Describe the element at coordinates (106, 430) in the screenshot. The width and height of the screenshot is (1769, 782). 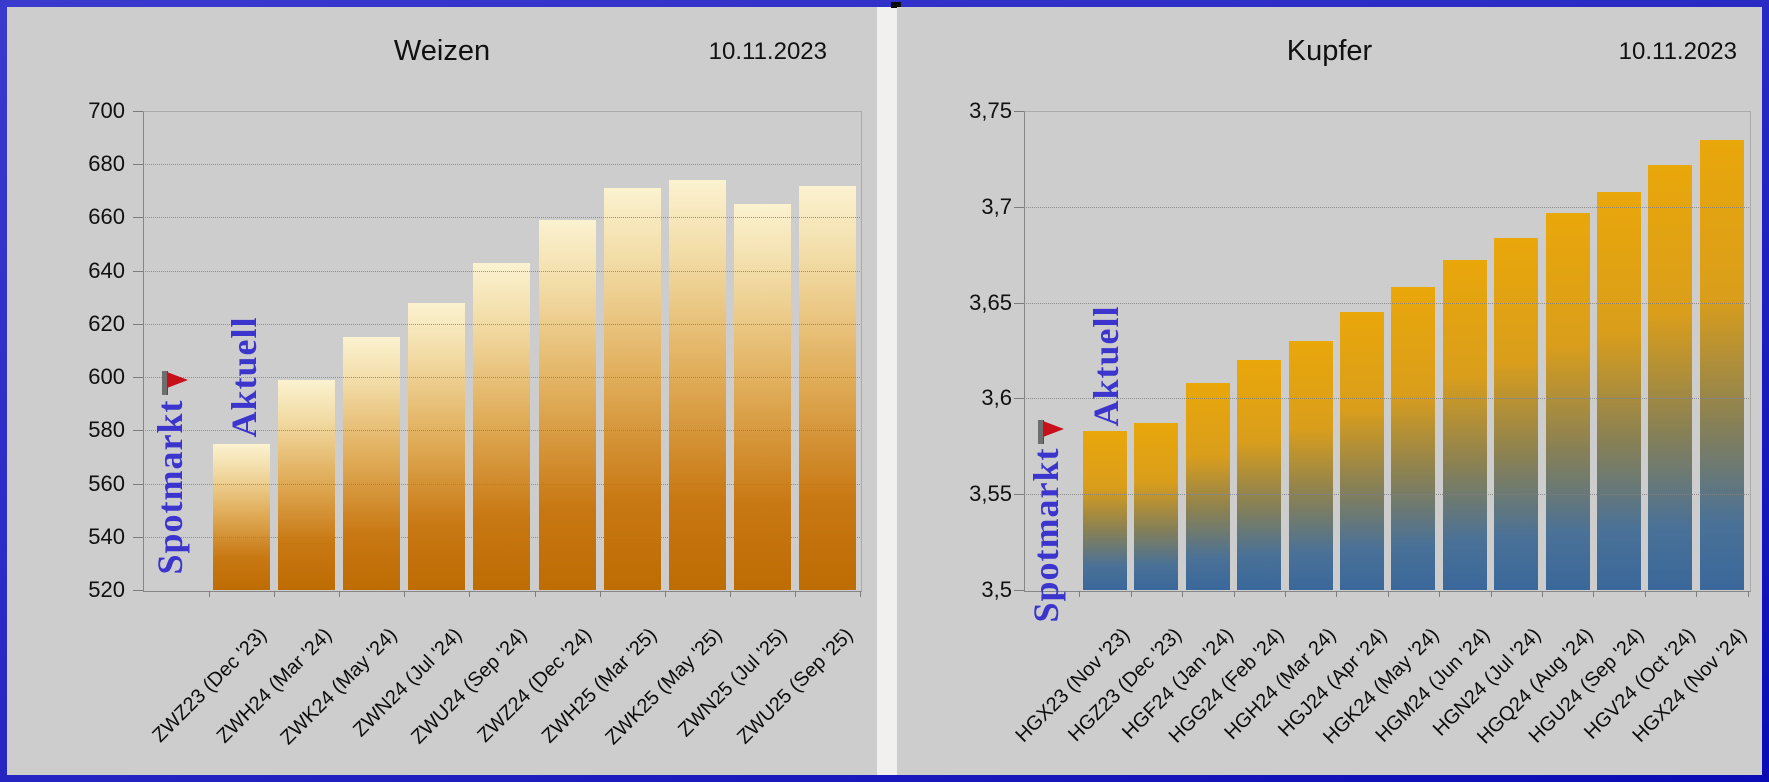
I see `y-tick-label: 580` at that location.